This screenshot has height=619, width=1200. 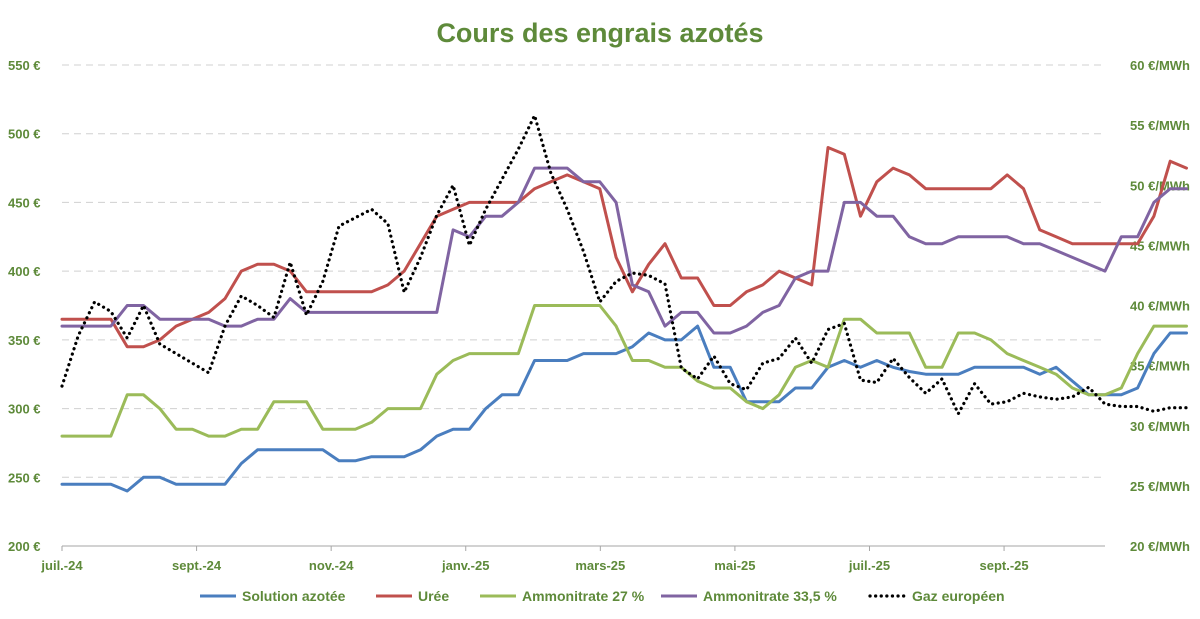 What do you see at coordinates (1160, 125) in the screenshot?
I see `right-tick-label: 55 €/MWh` at bounding box center [1160, 125].